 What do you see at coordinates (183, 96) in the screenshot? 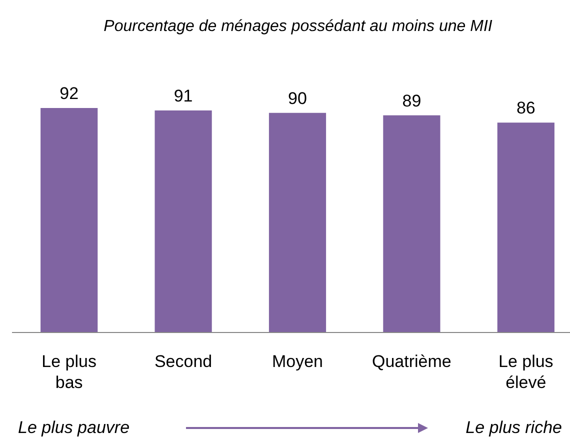
I see `data-label: 91` at bounding box center [183, 96].